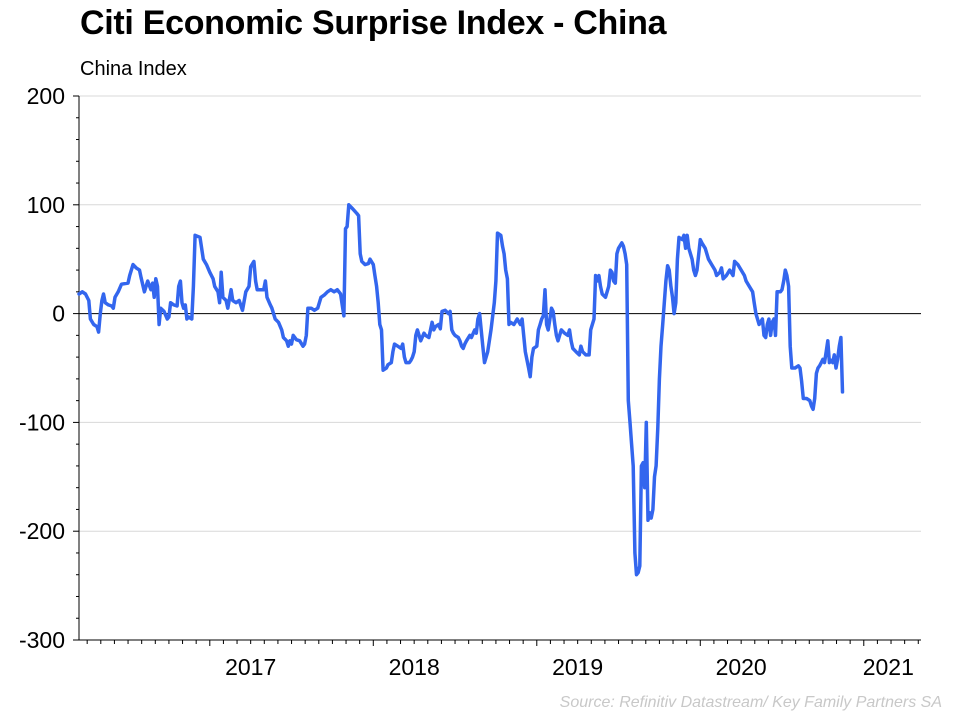 Image resolution: width=960 pixels, height=720 pixels. What do you see at coordinates (414, 667) in the screenshot?
I see `x-tick-label: 2018` at bounding box center [414, 667].